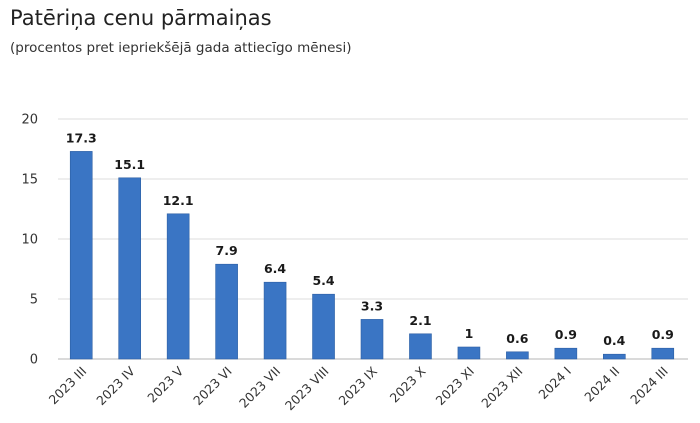 This screenshot has width=700, height=423. What do you see at coordinates (212, 386) in the screenshot?
I see `x-tick-label: 2023 VI` at bounding box center [212, 386].